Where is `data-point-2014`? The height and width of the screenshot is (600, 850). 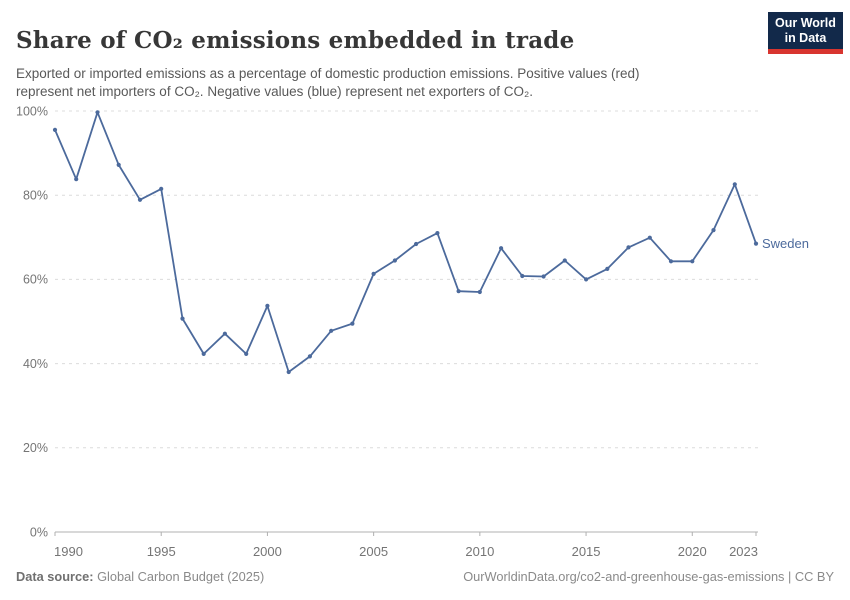
data-point-2014 is located at coordinates (564, 260).